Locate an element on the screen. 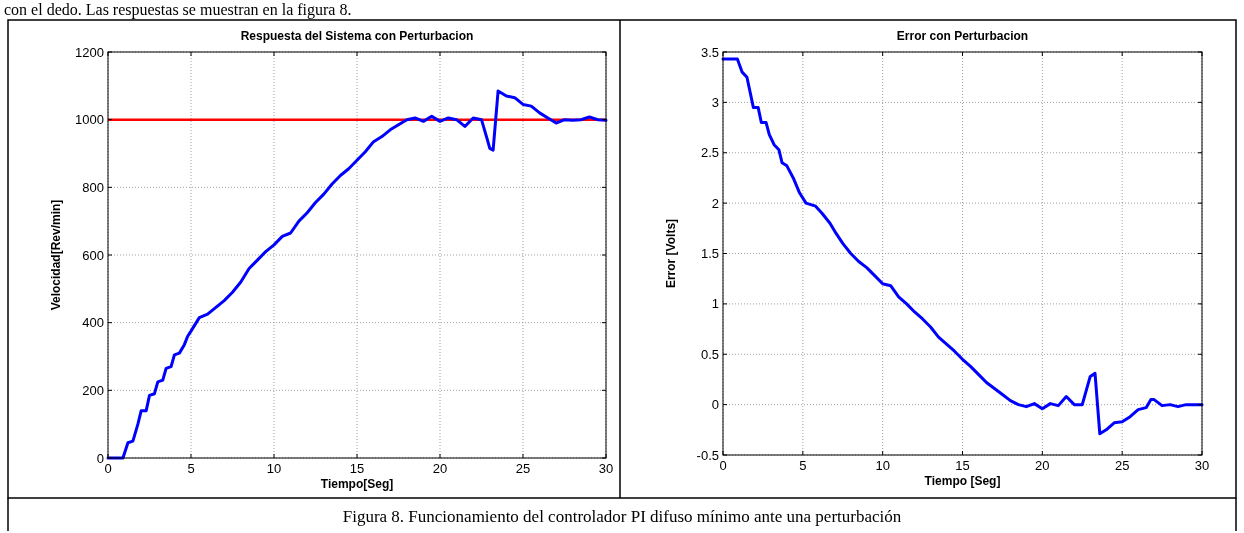  x-axis-title: Tiempo[Seg] is located at coordinates (357, 484).